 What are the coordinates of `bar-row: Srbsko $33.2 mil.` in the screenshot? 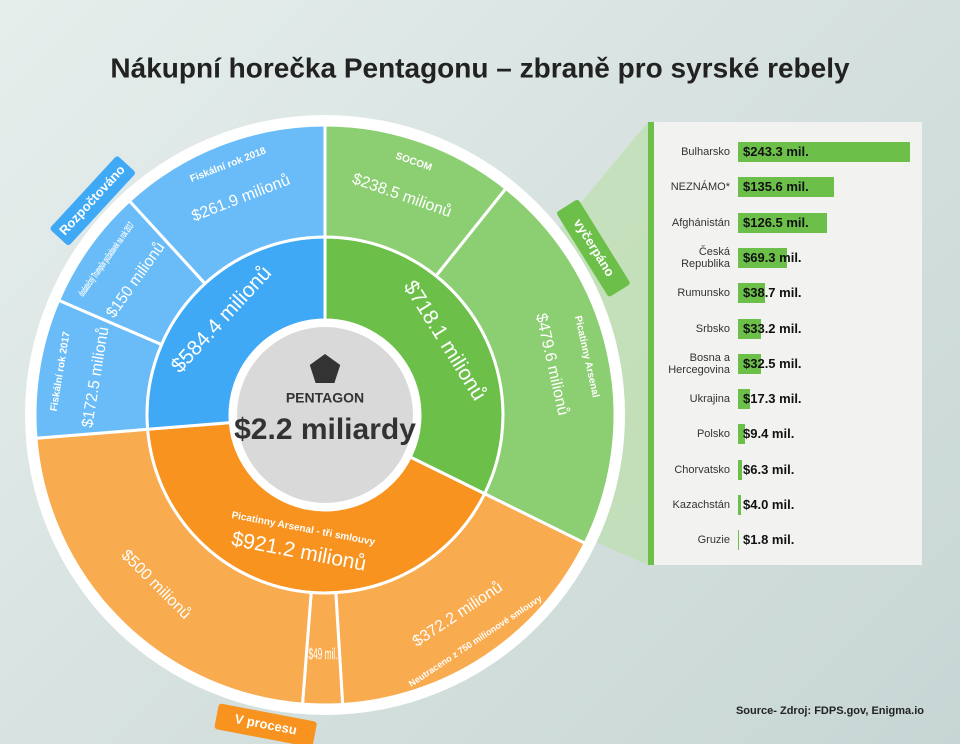 It's located at (788, 329).